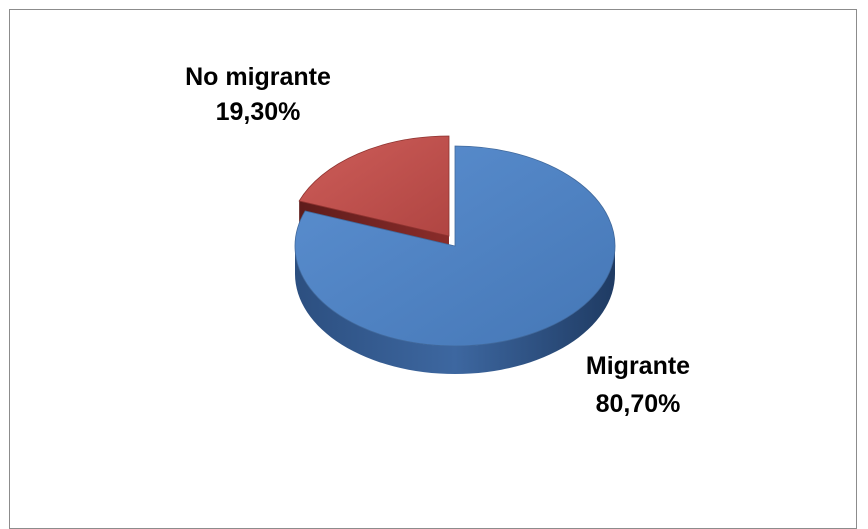 The height and width of the screenshot is (529, 868). What do you see at coordinates (258, 77) in the screenshot?
I see `slice-label-no-migrante-name: No migrante` at bounding box center [258, 77].